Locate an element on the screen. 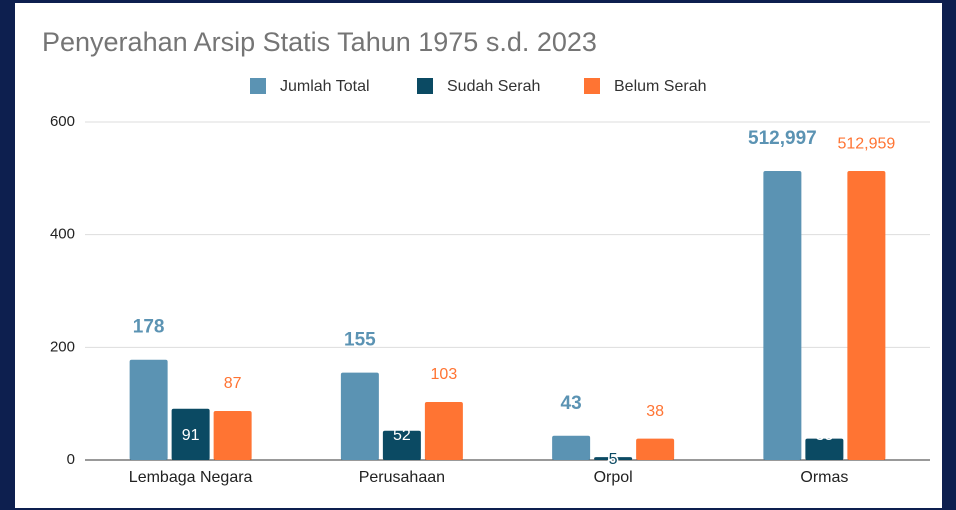 Image resolution: width=956 pixels, height=510 pixels. y-tick-label: 200 is located at coordinates (62, 346).